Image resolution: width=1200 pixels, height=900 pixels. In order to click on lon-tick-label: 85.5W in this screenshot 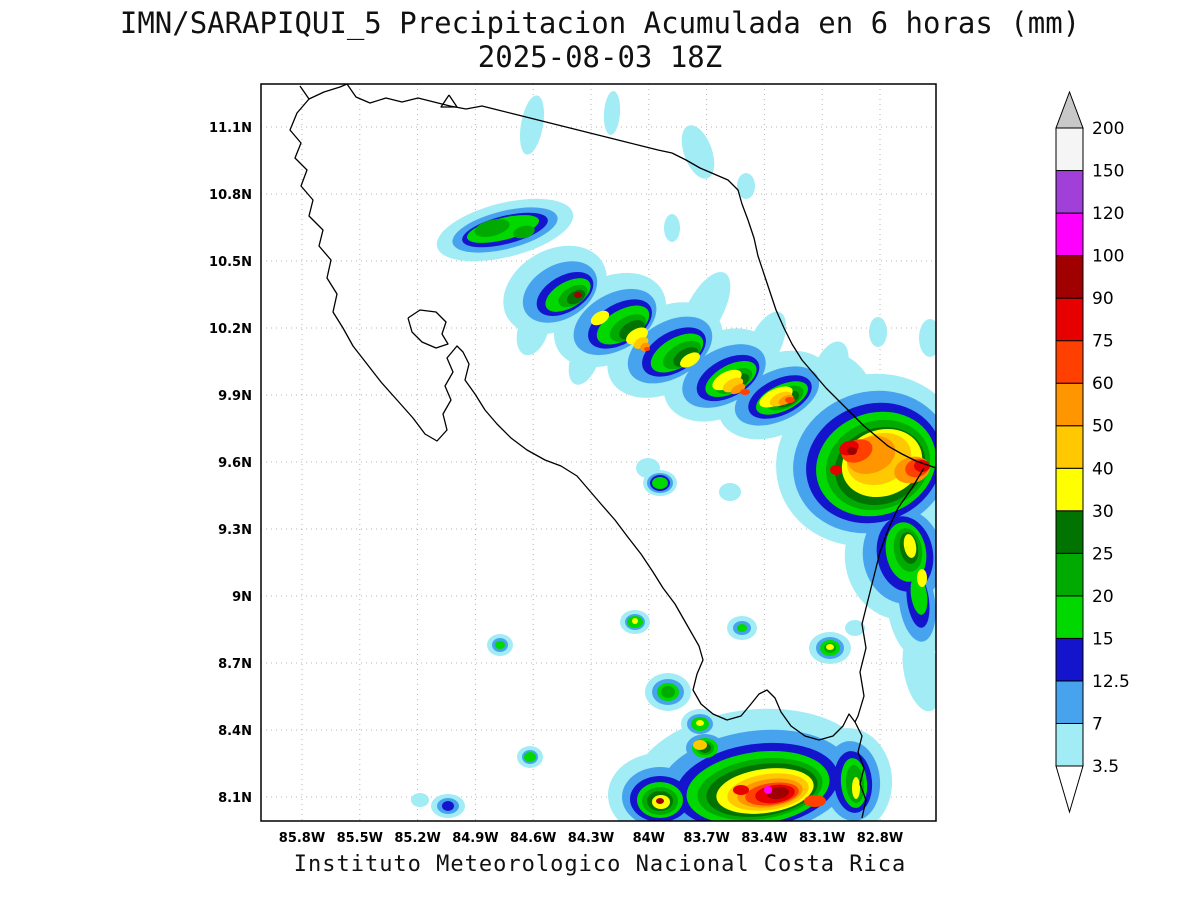, I will do `click(360, 838)`.